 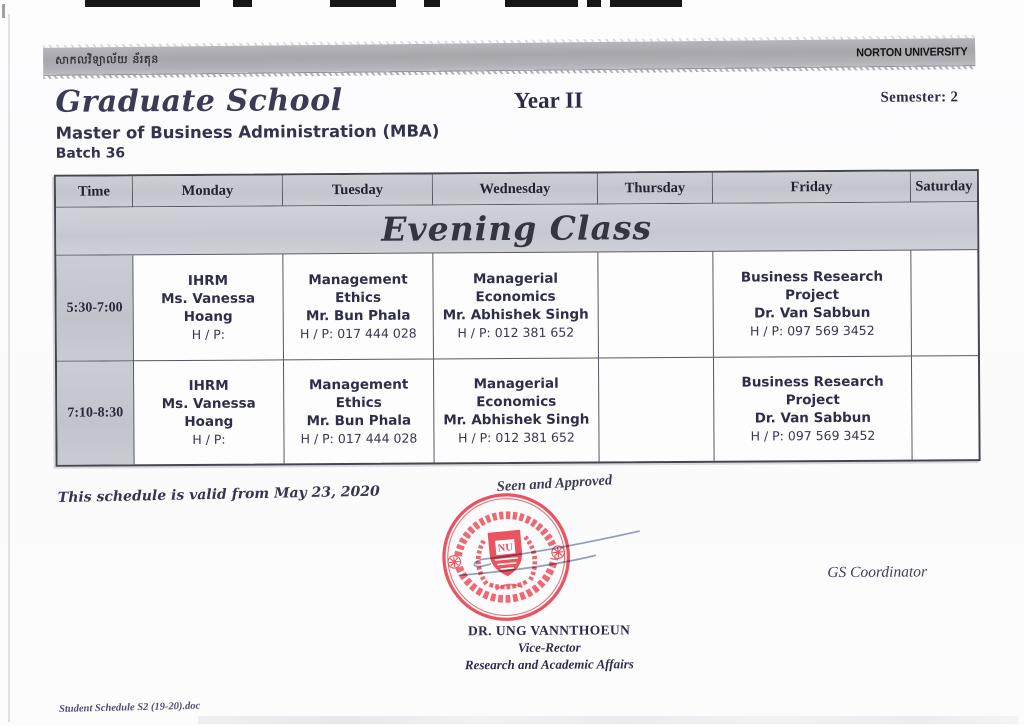 I want to click on session-banner: Evening Class, so click(x=517, y=229).